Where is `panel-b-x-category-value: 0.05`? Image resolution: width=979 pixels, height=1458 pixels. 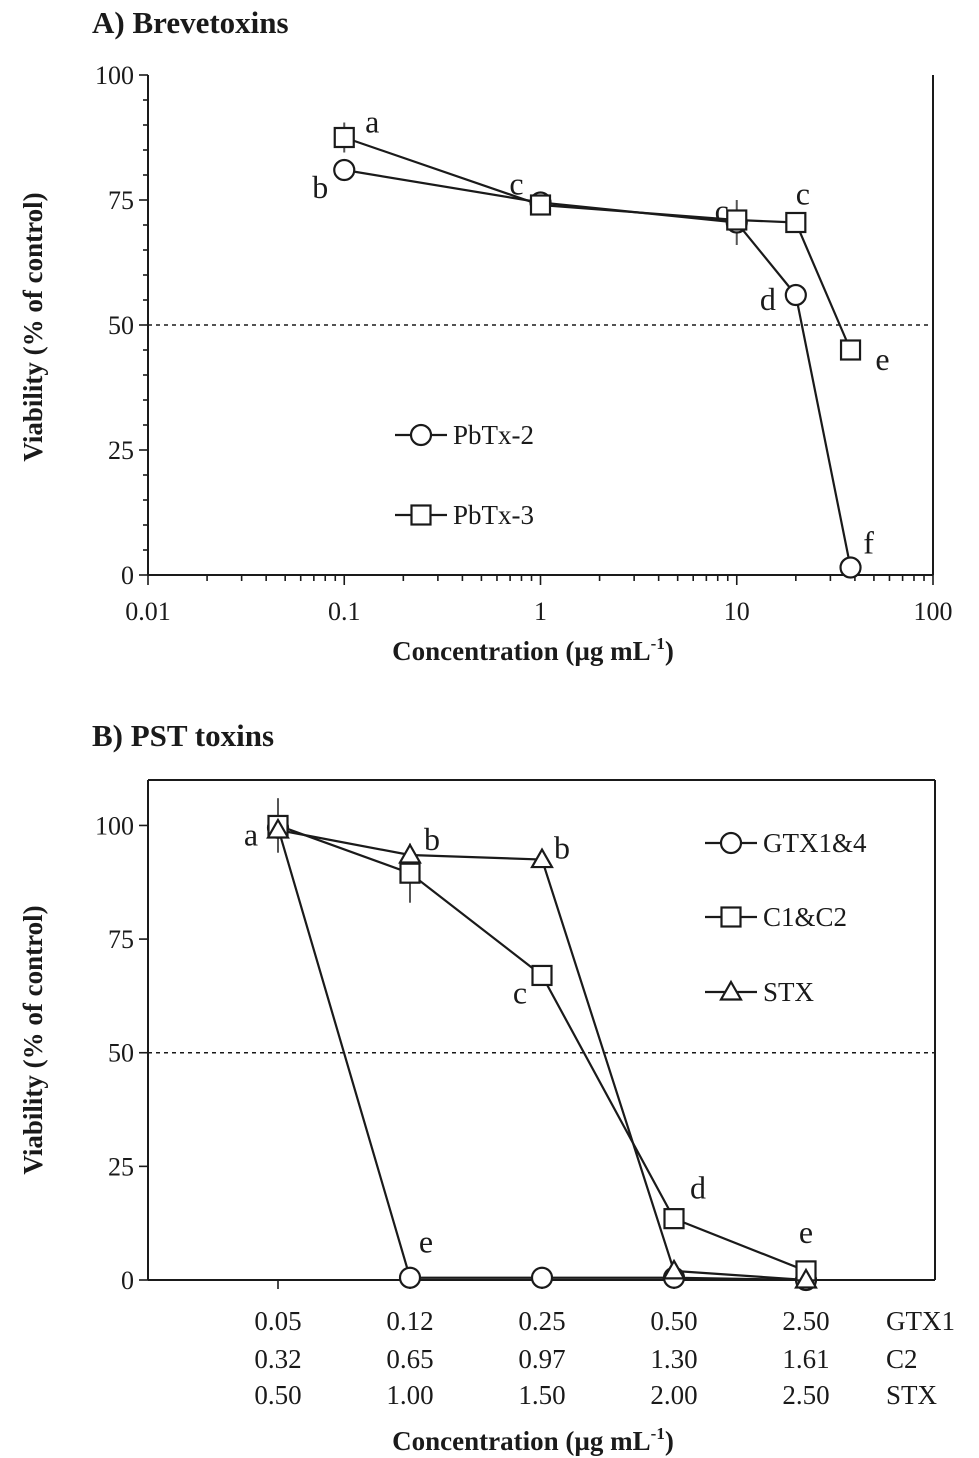
panel-b-x-category-value: 0.05 is located at coordinates (277, 1321).